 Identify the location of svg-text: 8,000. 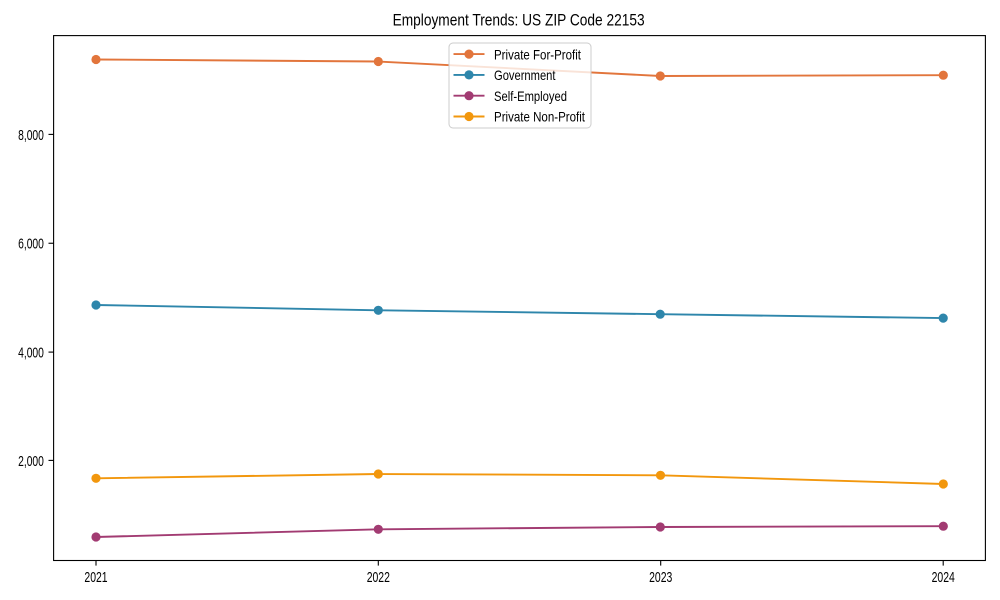
(31, 135).